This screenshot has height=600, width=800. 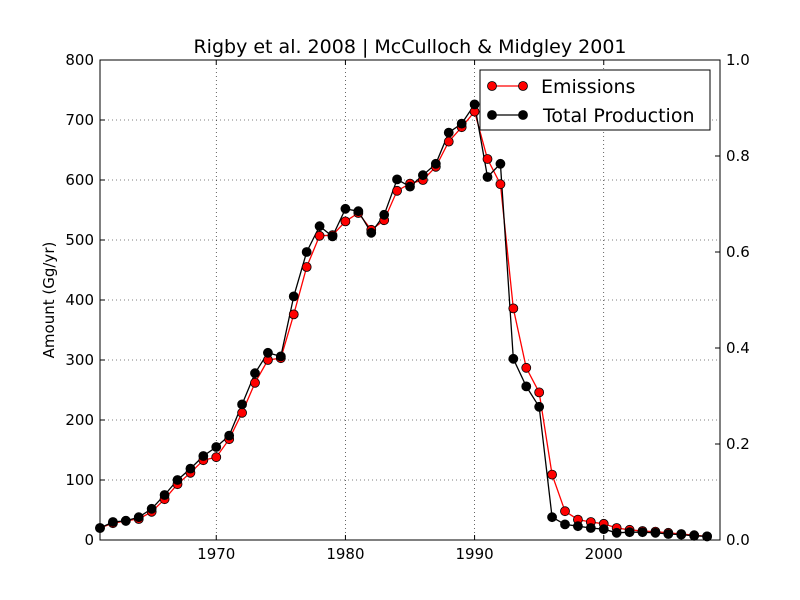 I want to click on y-tick-label: 0, so click(x=89, y=540).